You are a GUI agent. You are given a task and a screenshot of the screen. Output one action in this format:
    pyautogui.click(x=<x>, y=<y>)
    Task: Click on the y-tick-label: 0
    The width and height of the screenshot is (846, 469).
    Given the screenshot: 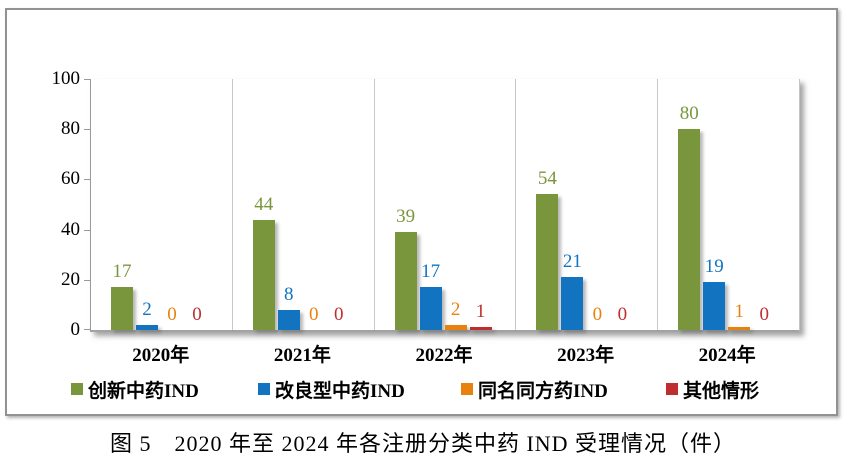 What is the action you would take?
    pyautogui.click(x=75, y=329)
    